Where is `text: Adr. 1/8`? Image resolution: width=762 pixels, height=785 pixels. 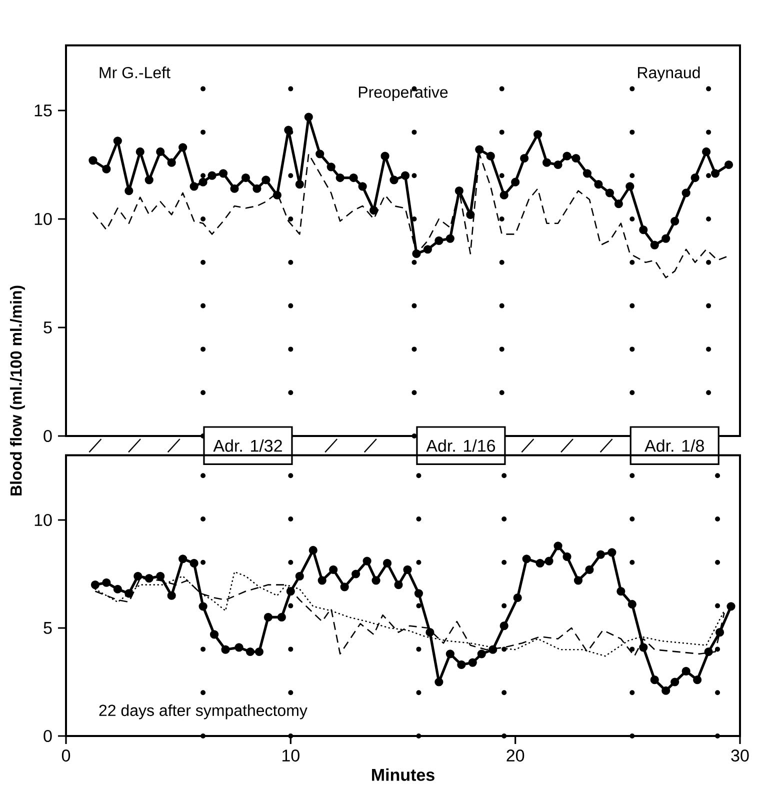
text: Adr. 1/8 is located at coordinates (674, 445).